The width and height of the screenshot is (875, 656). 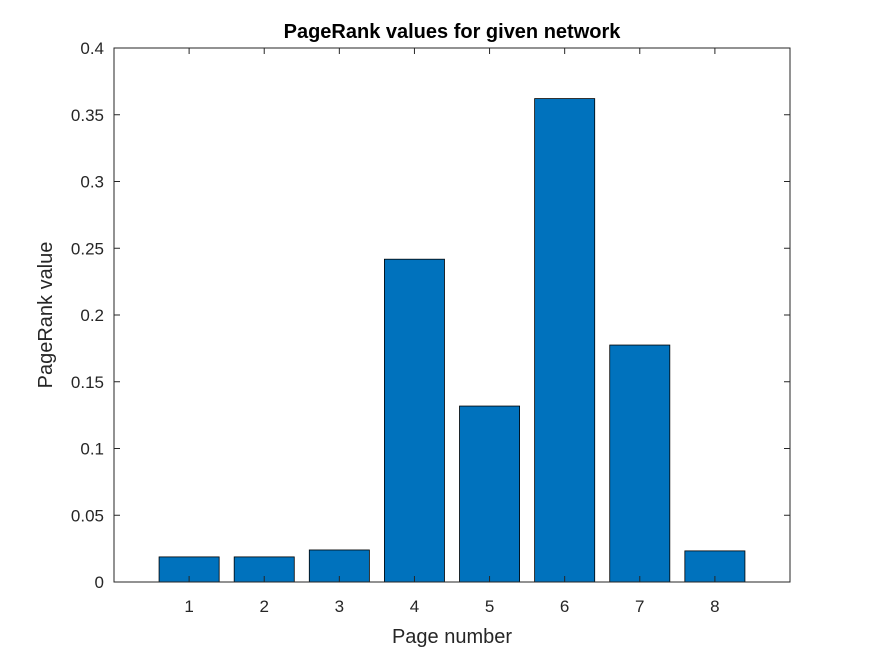 I want to click on x-tick-label: 2, so click(x=263, y=606).